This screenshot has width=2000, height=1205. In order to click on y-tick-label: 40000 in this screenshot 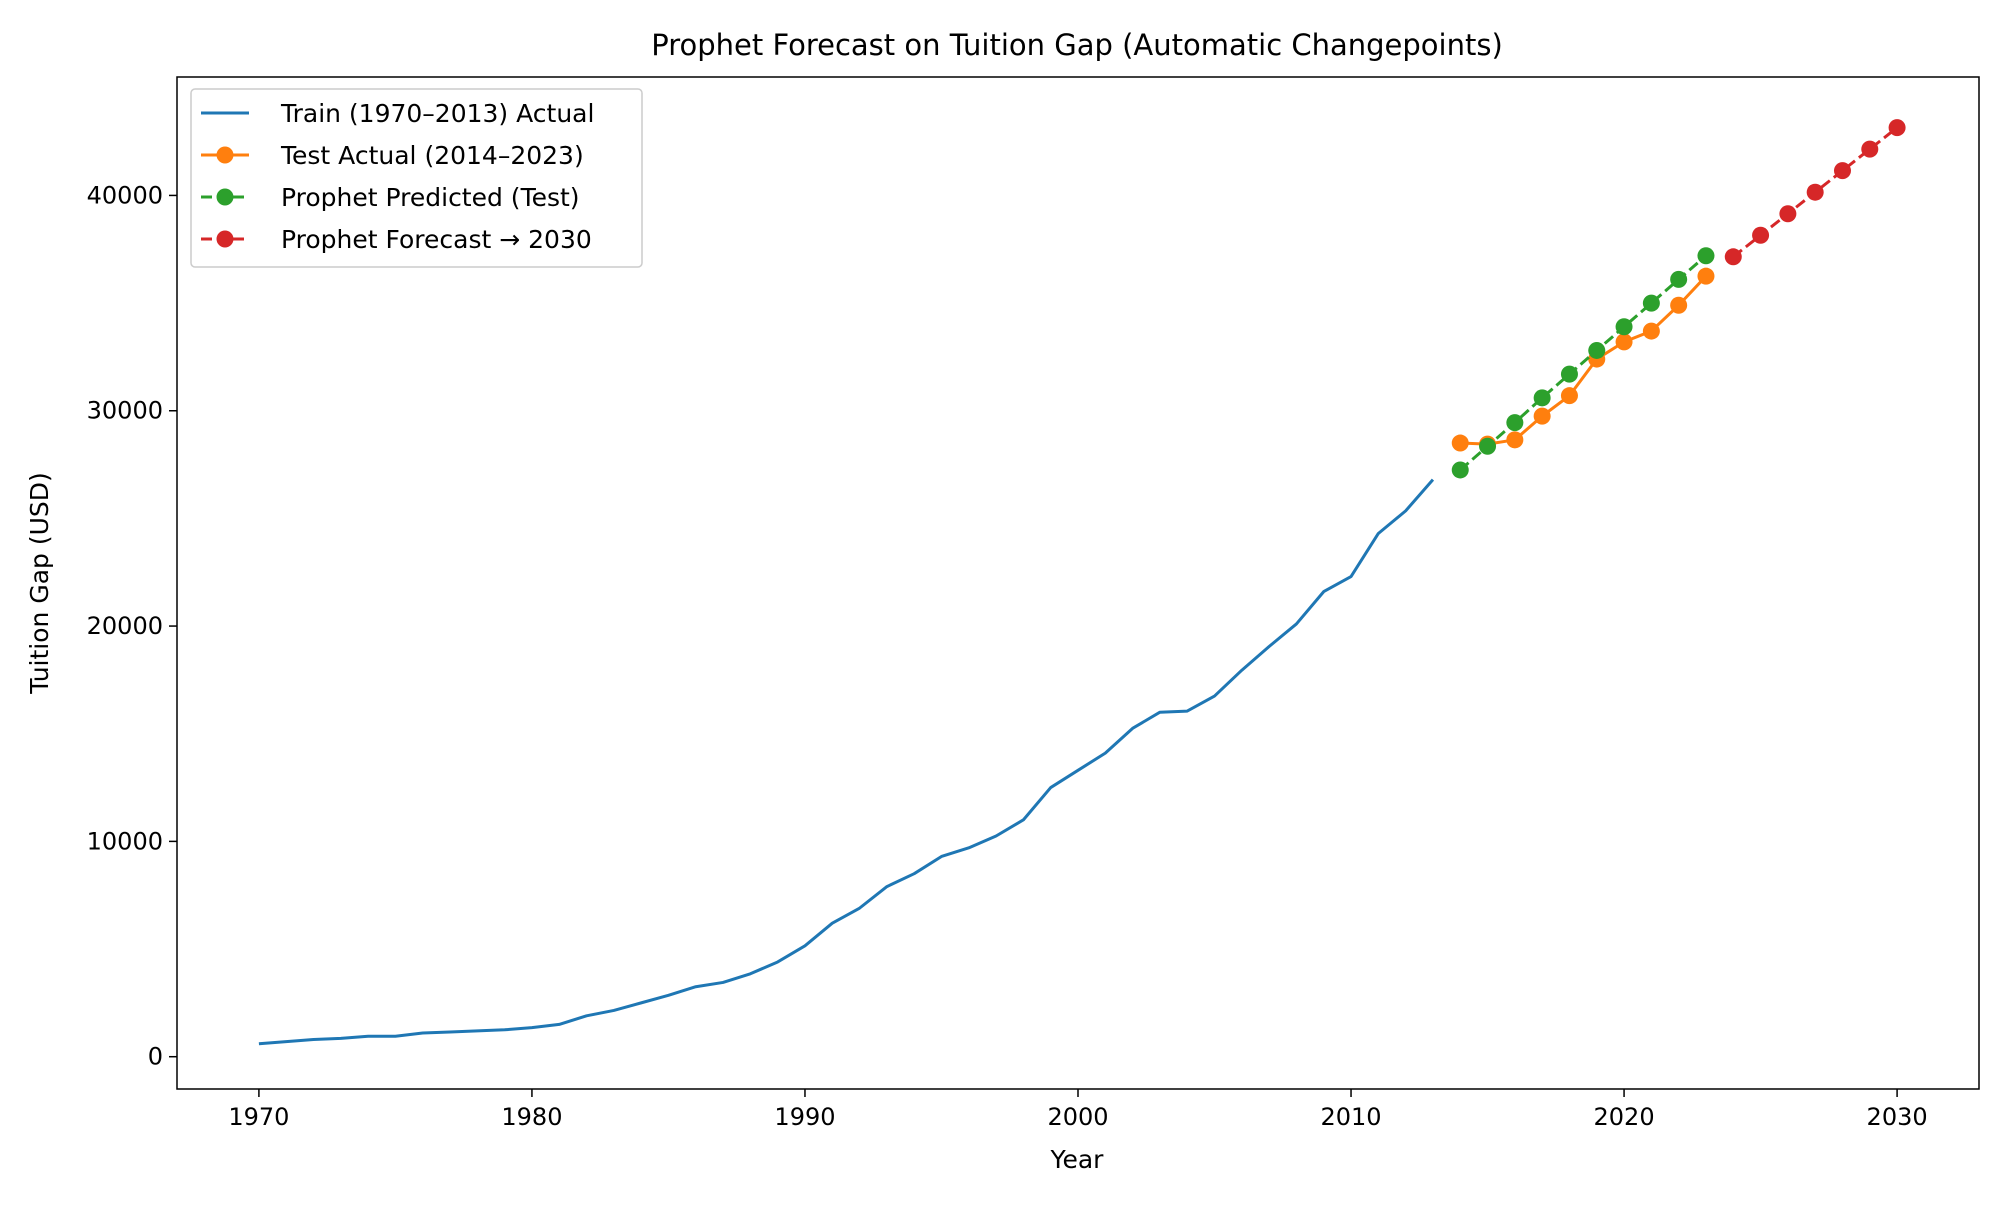, I will do `click(125, 195)`.